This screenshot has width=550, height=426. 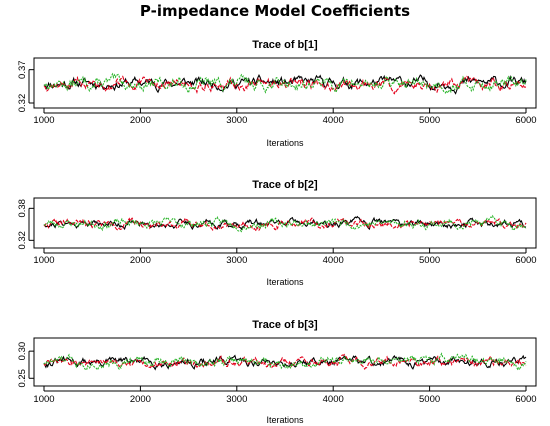 What do you see at coordinates (22, 351) in the screenshot?
I see `y-tick-label: 0.30` at bounding box center [22, 351].